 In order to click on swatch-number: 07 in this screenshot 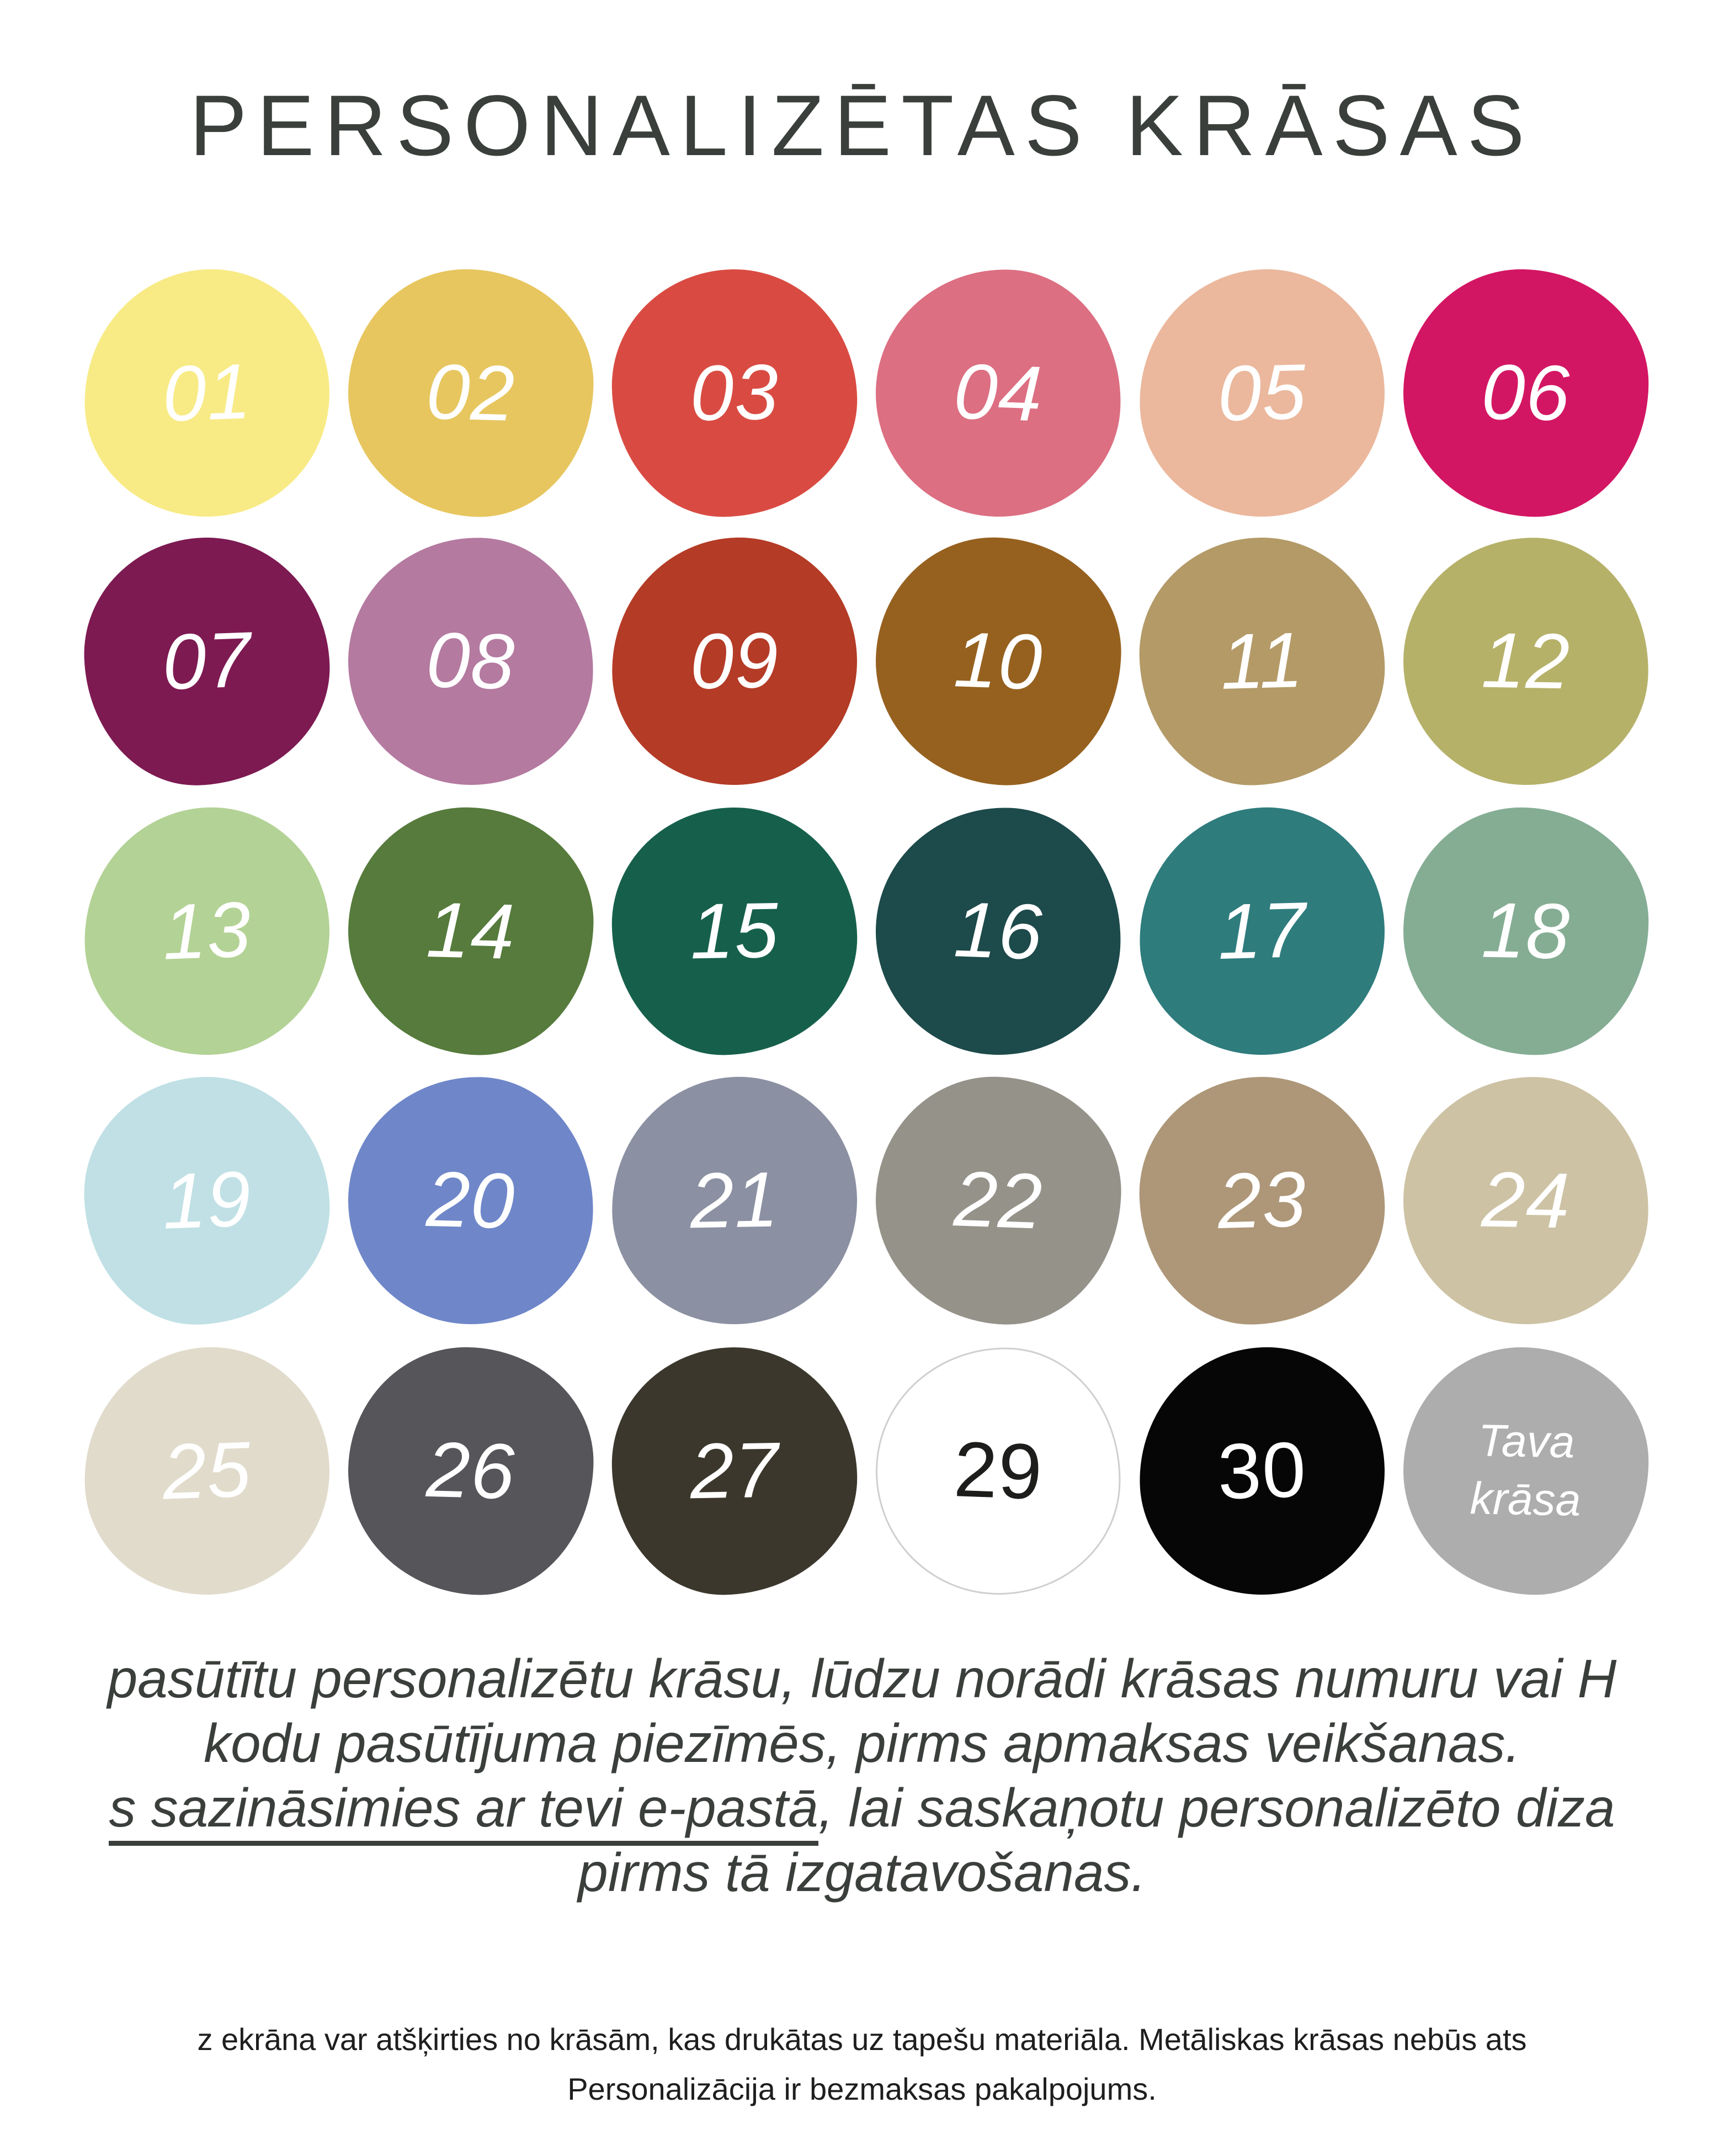, I will do `click(207, 661)`.